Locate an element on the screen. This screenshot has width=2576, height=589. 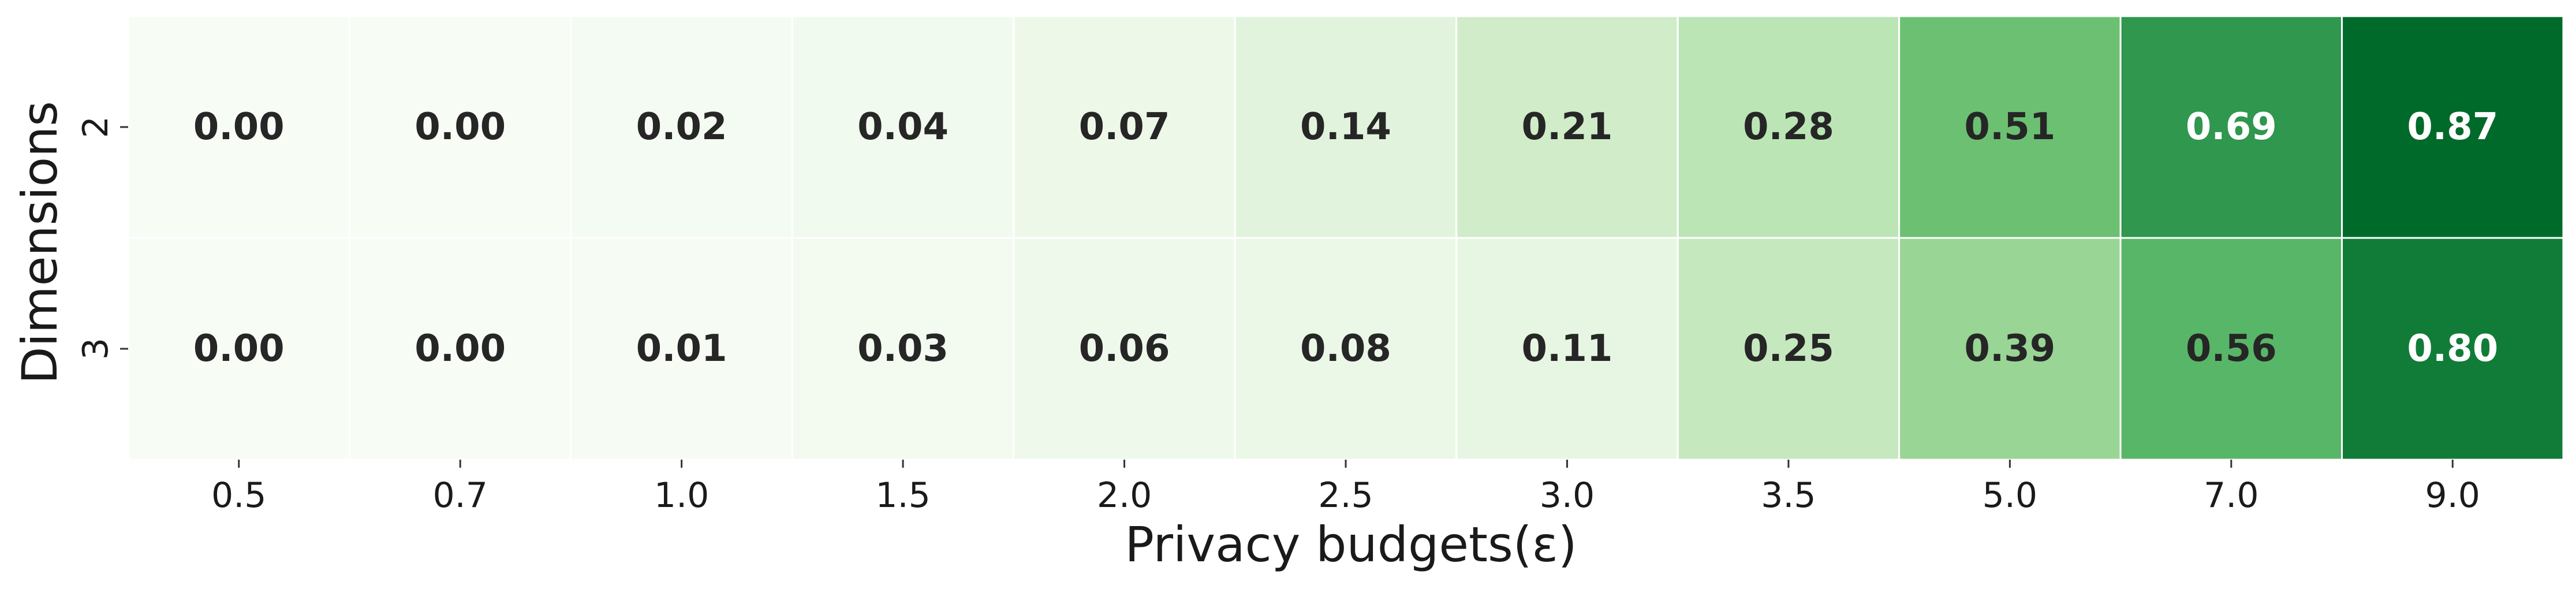
heatmap-cell-value: 0.39 is located at coordinates (2009, 348).